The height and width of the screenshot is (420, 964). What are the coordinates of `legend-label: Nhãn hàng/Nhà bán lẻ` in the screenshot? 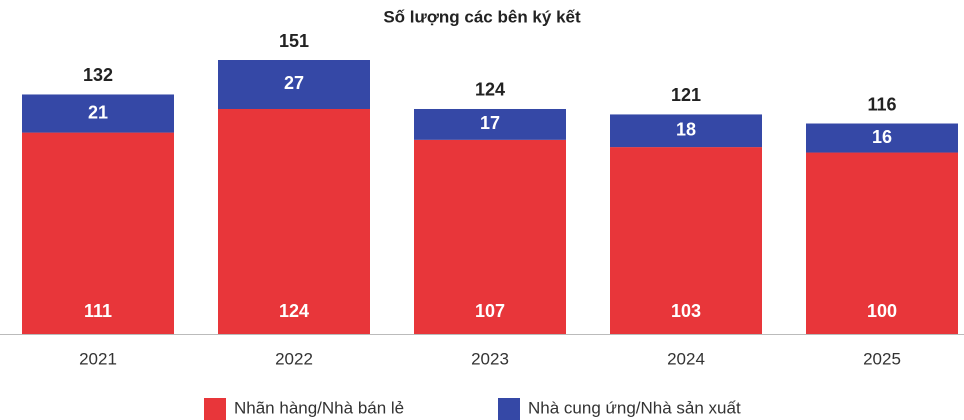 It's located at (319, 407).